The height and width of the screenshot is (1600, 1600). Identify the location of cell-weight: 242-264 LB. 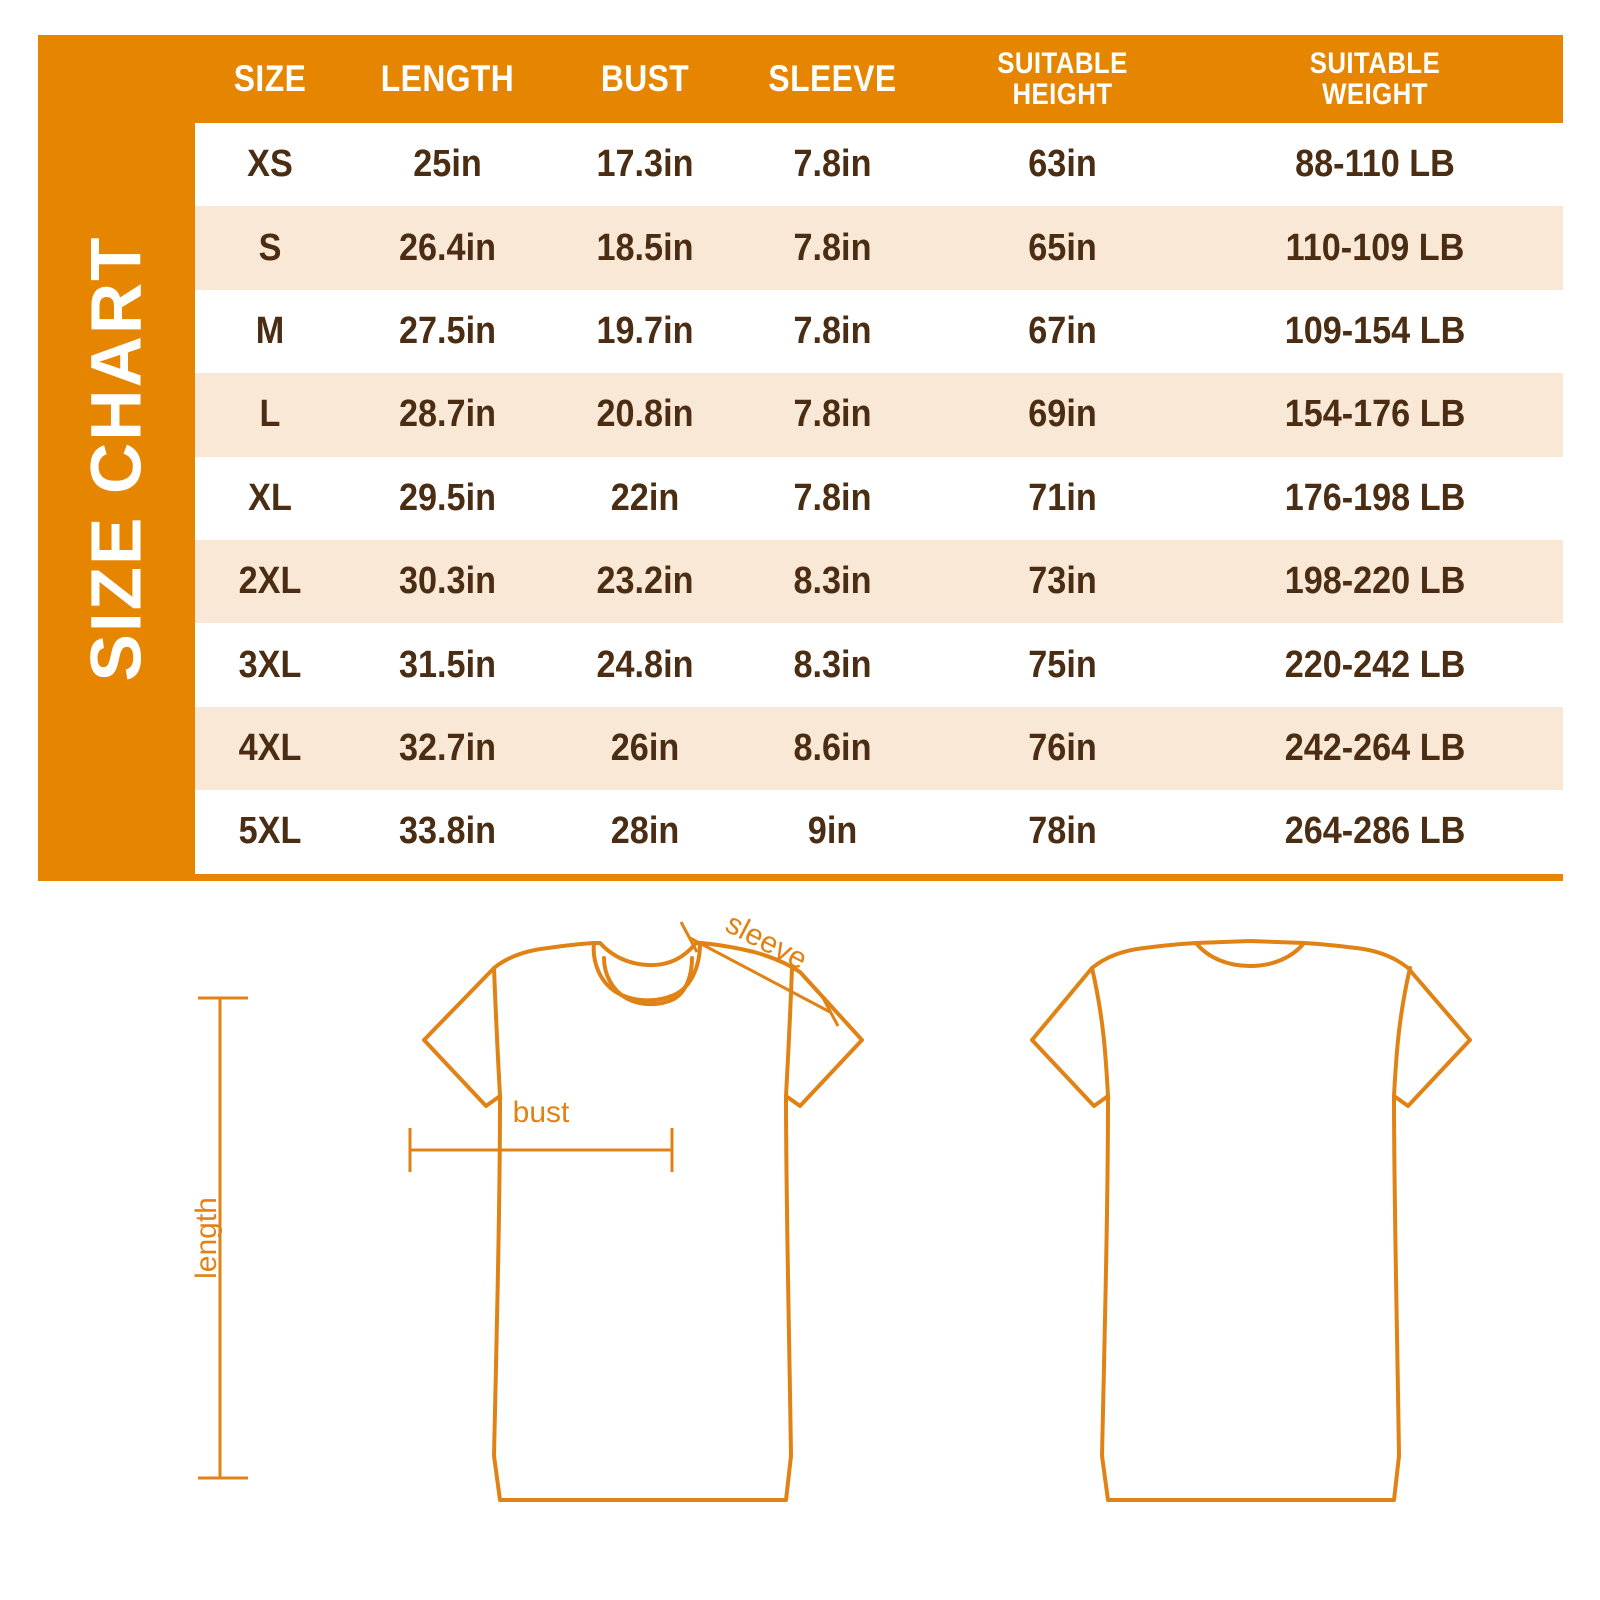
(1375, 747).